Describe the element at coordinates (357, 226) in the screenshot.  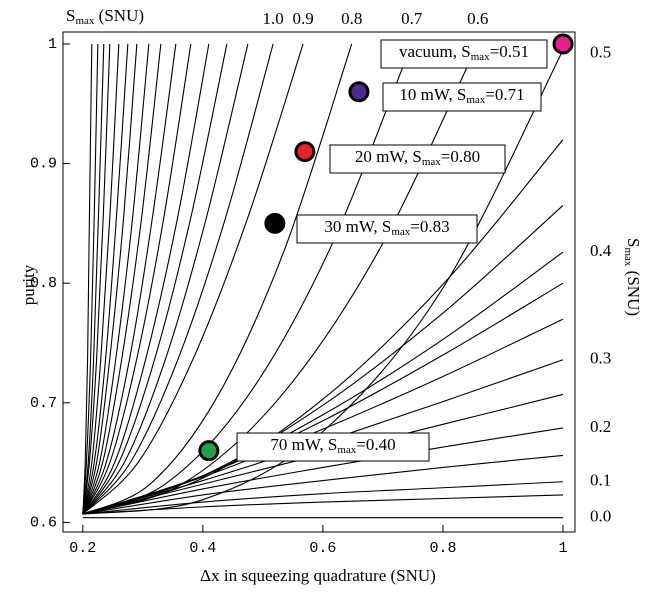
I see `annotation-text: 30 mW, S` at that location.